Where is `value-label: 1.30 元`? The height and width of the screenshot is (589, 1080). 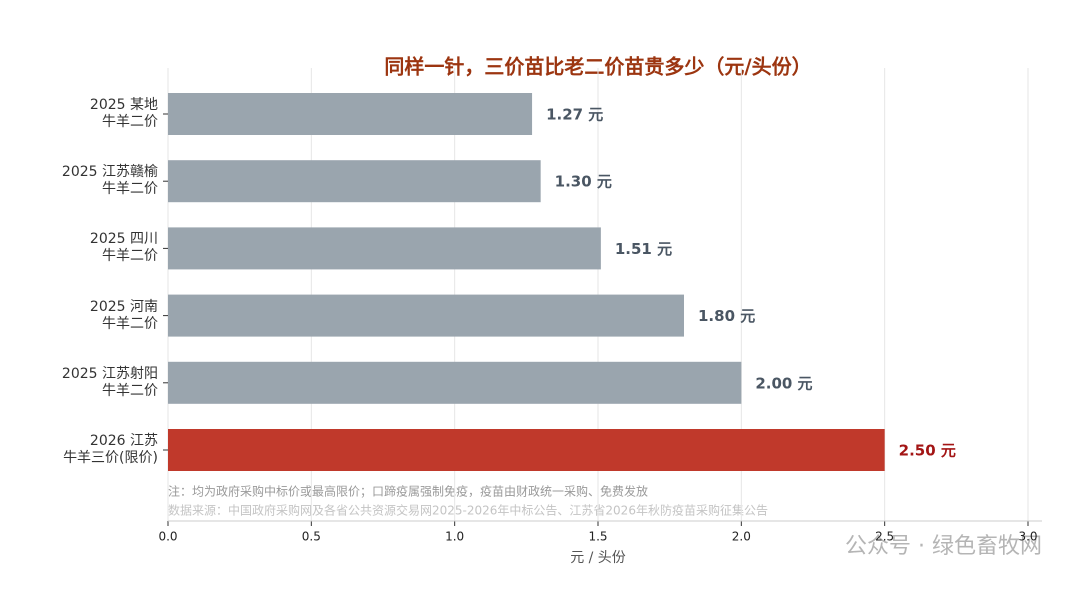
value-label: 1.30 元 is located at coordinates (583, 182).